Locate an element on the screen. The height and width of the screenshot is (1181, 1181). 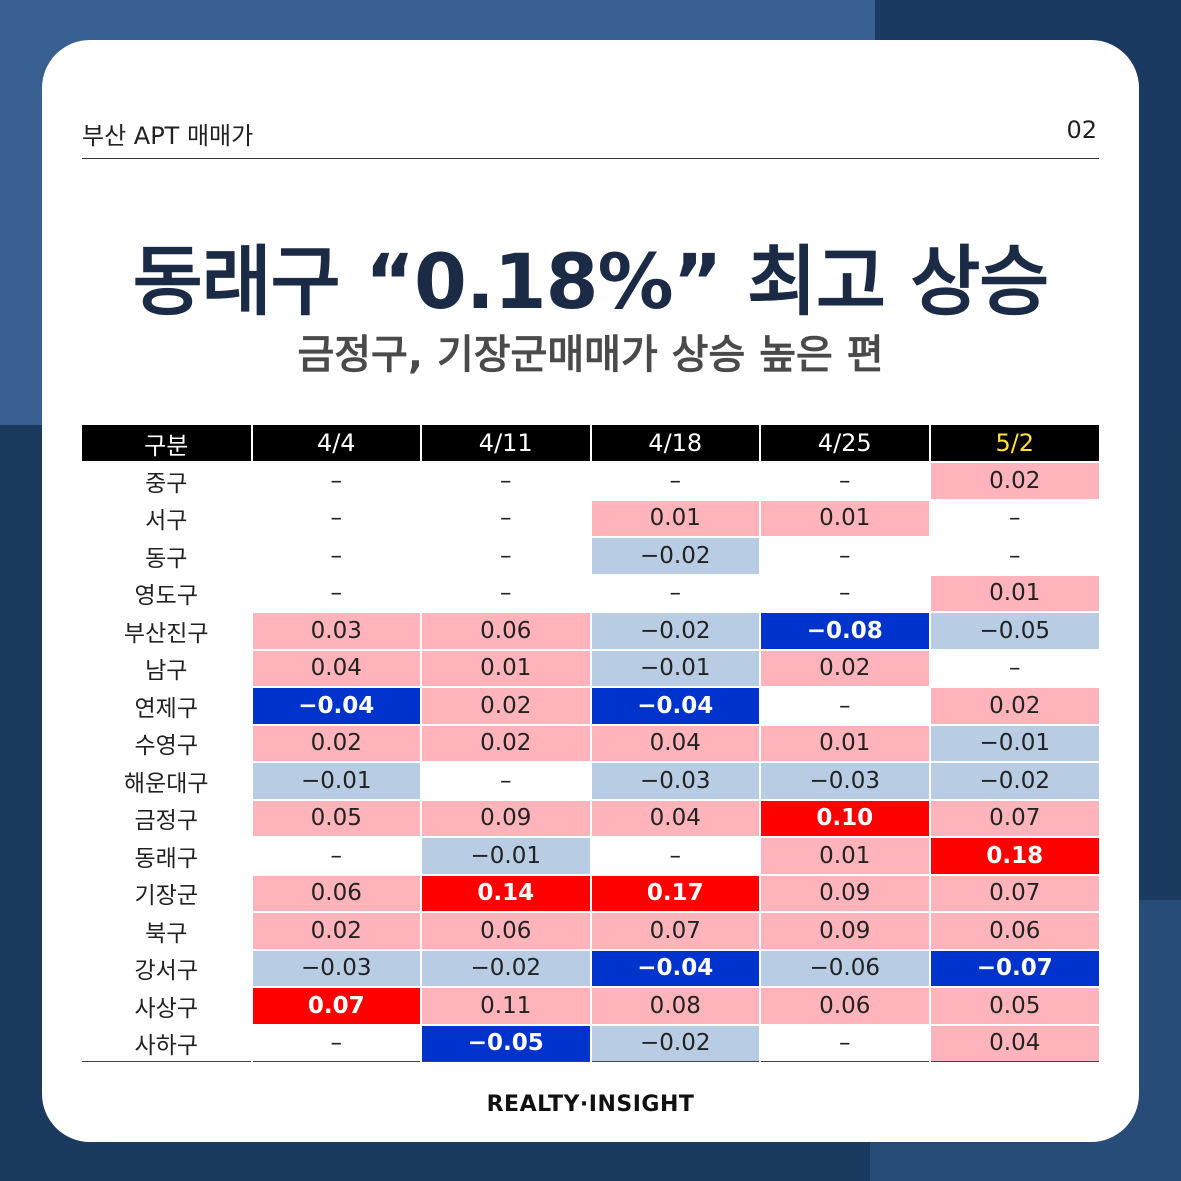
column-header-date: 5/2 is located at coordinates (1013, 443).